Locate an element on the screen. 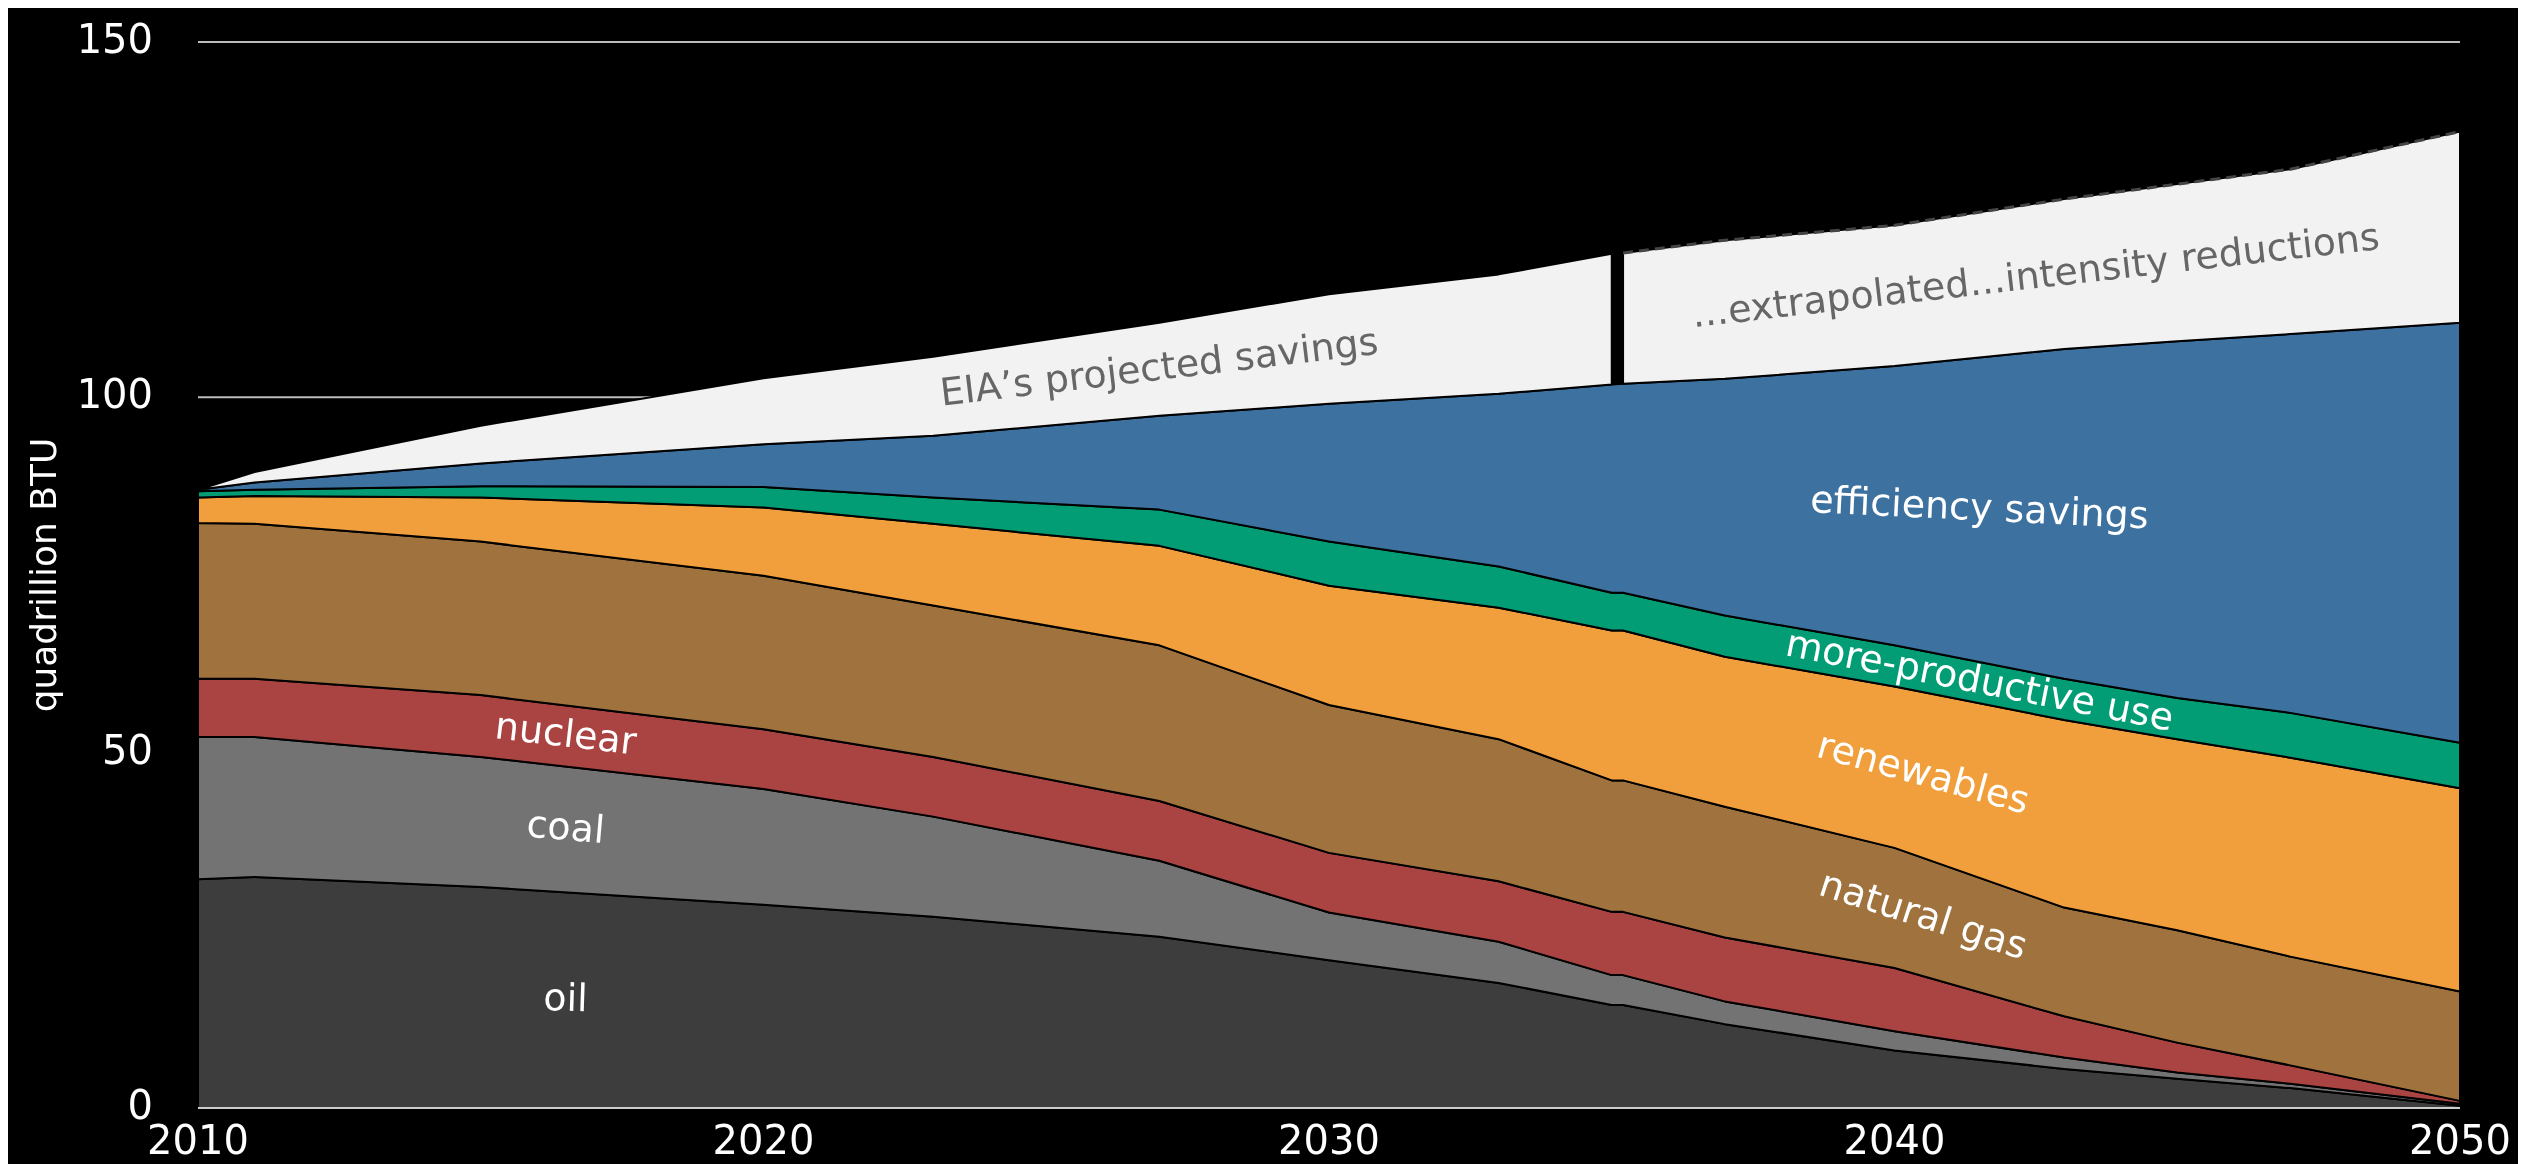 The height and width of the screenshot is (1164, 2526). series-label: nuclear is located at coordinates (566, 733).